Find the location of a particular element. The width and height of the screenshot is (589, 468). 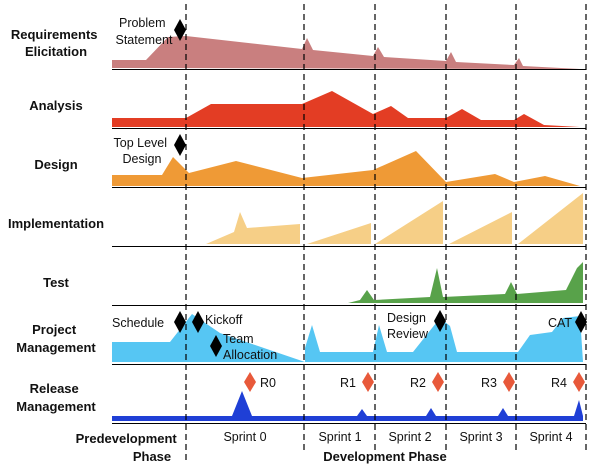

sprint-label-2: Sprint 2 is located at coordinates (409, 437).